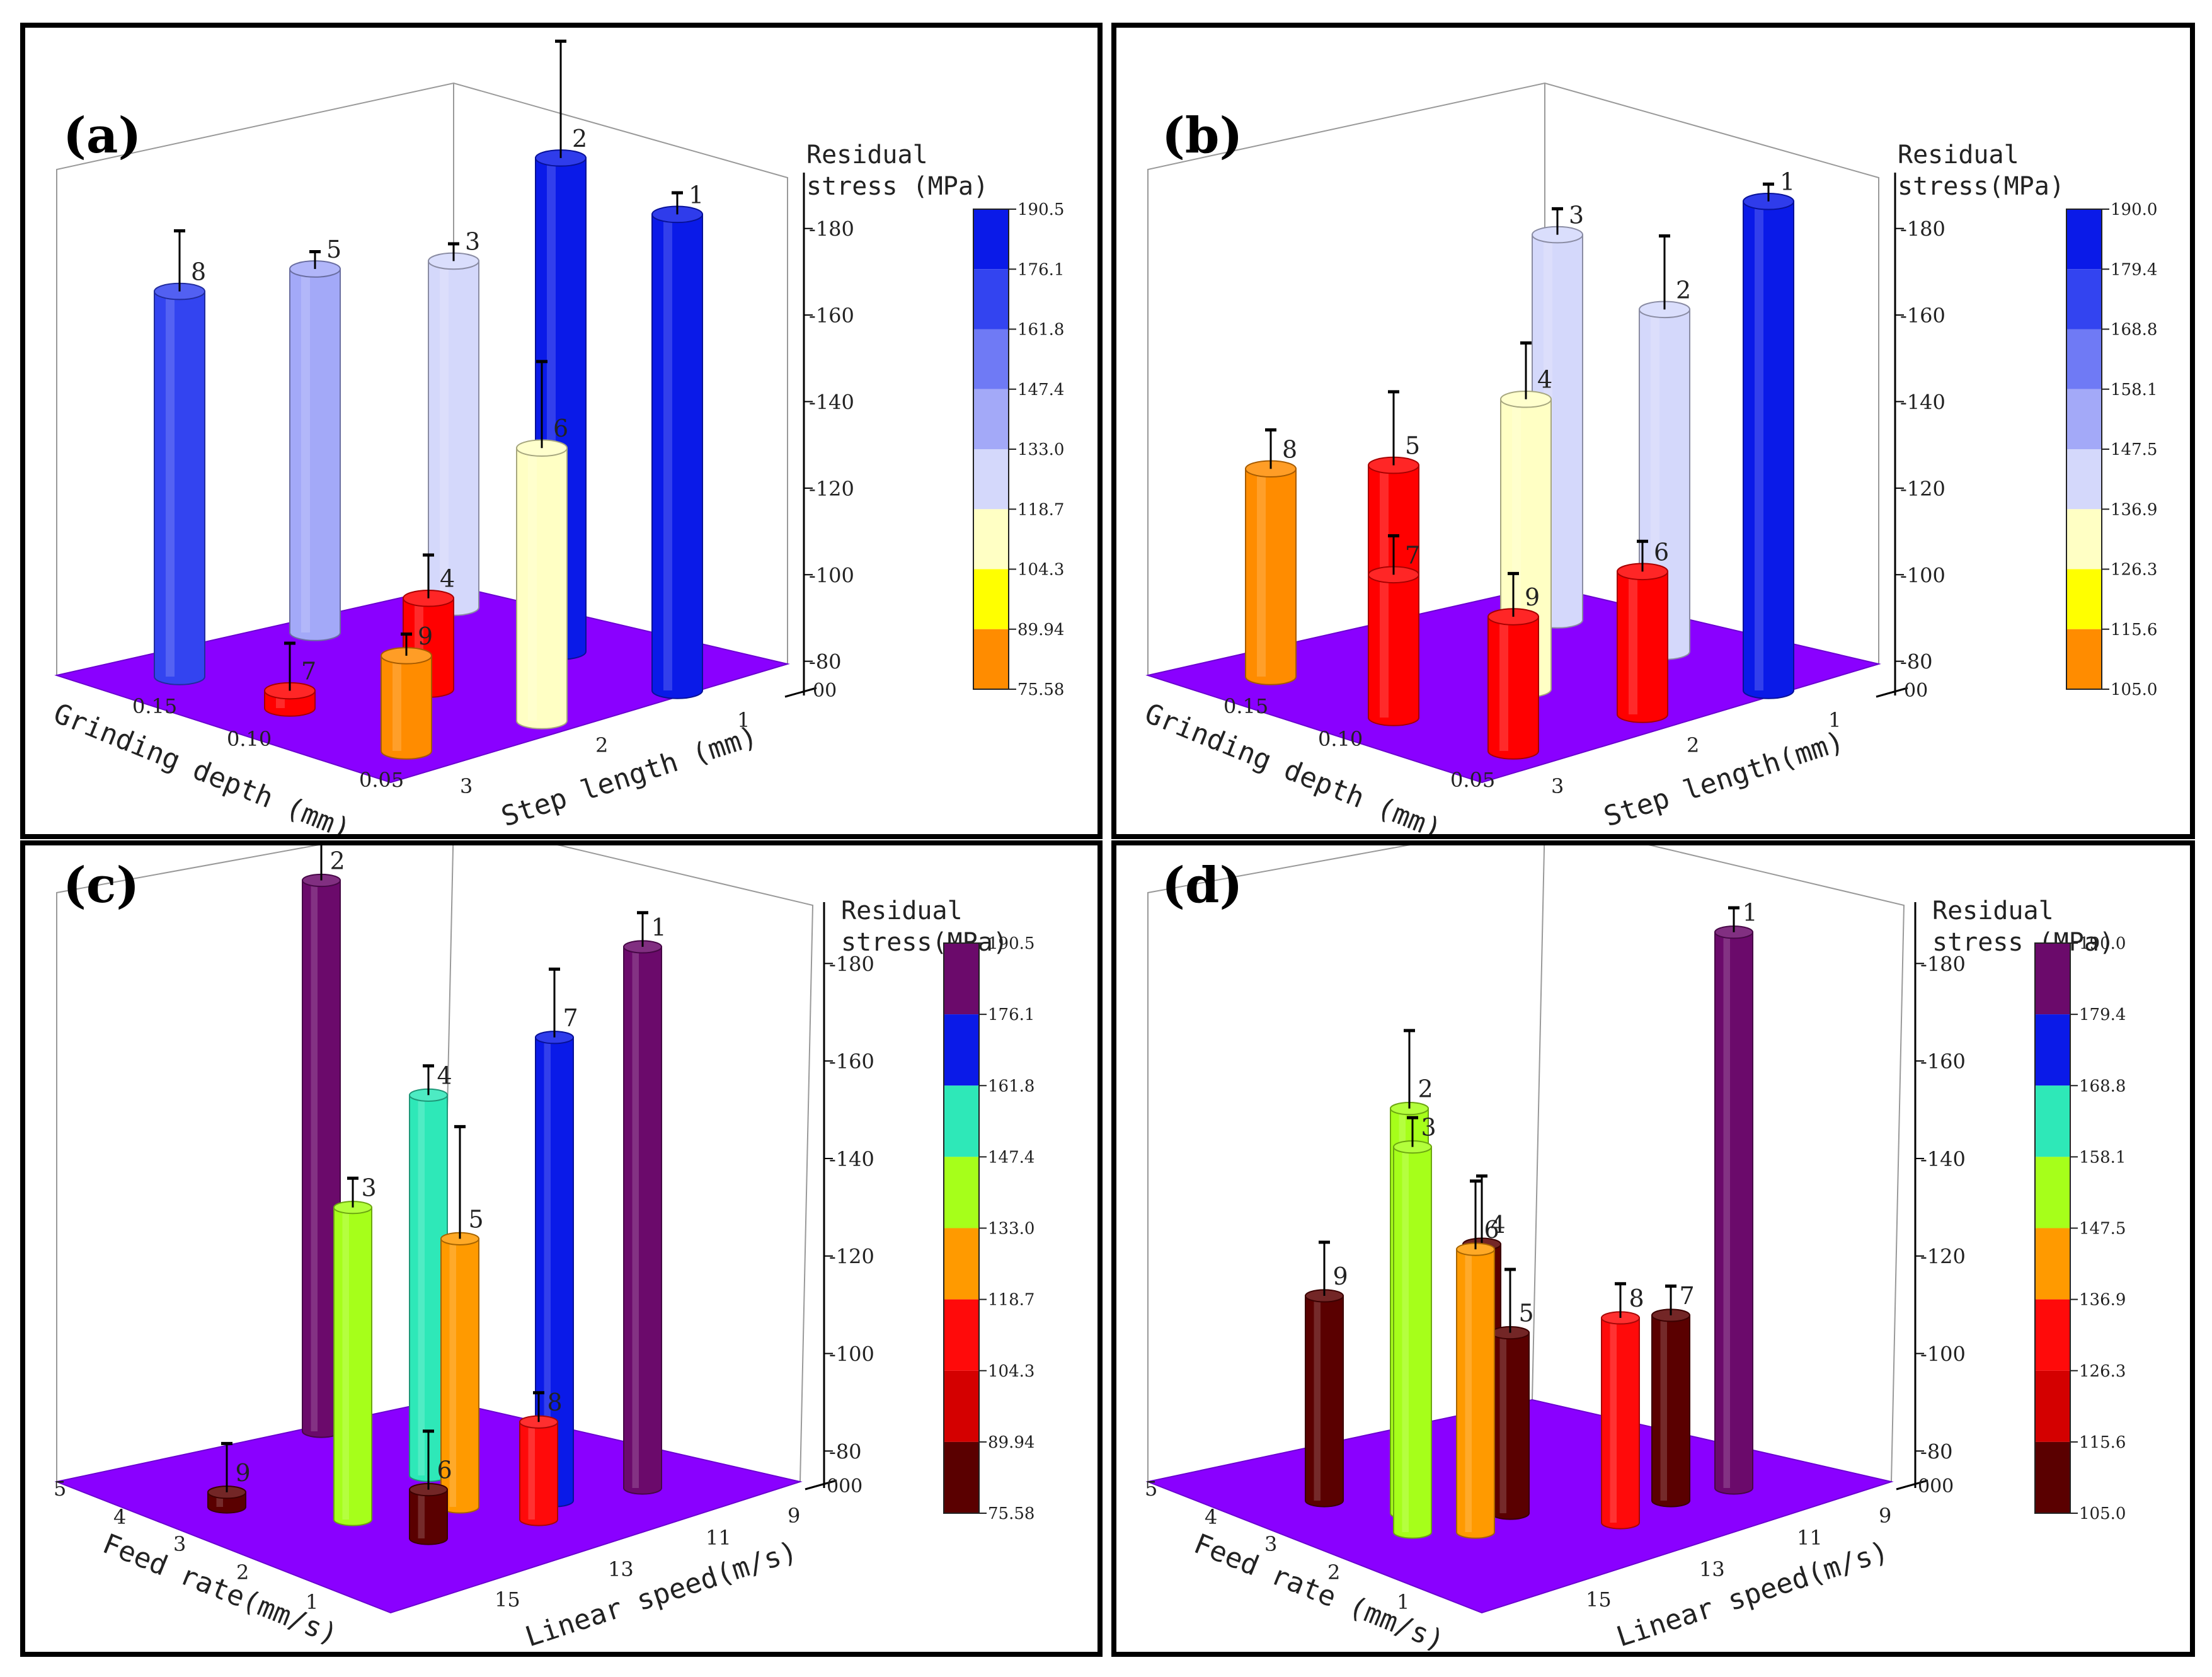 The height and width of the screenshot is (1677, 2212). What do you see at coordinates (1151, 1489) in the screenshot?
I see `x-tick-label: 5` at bounding box center [1151, 1489].